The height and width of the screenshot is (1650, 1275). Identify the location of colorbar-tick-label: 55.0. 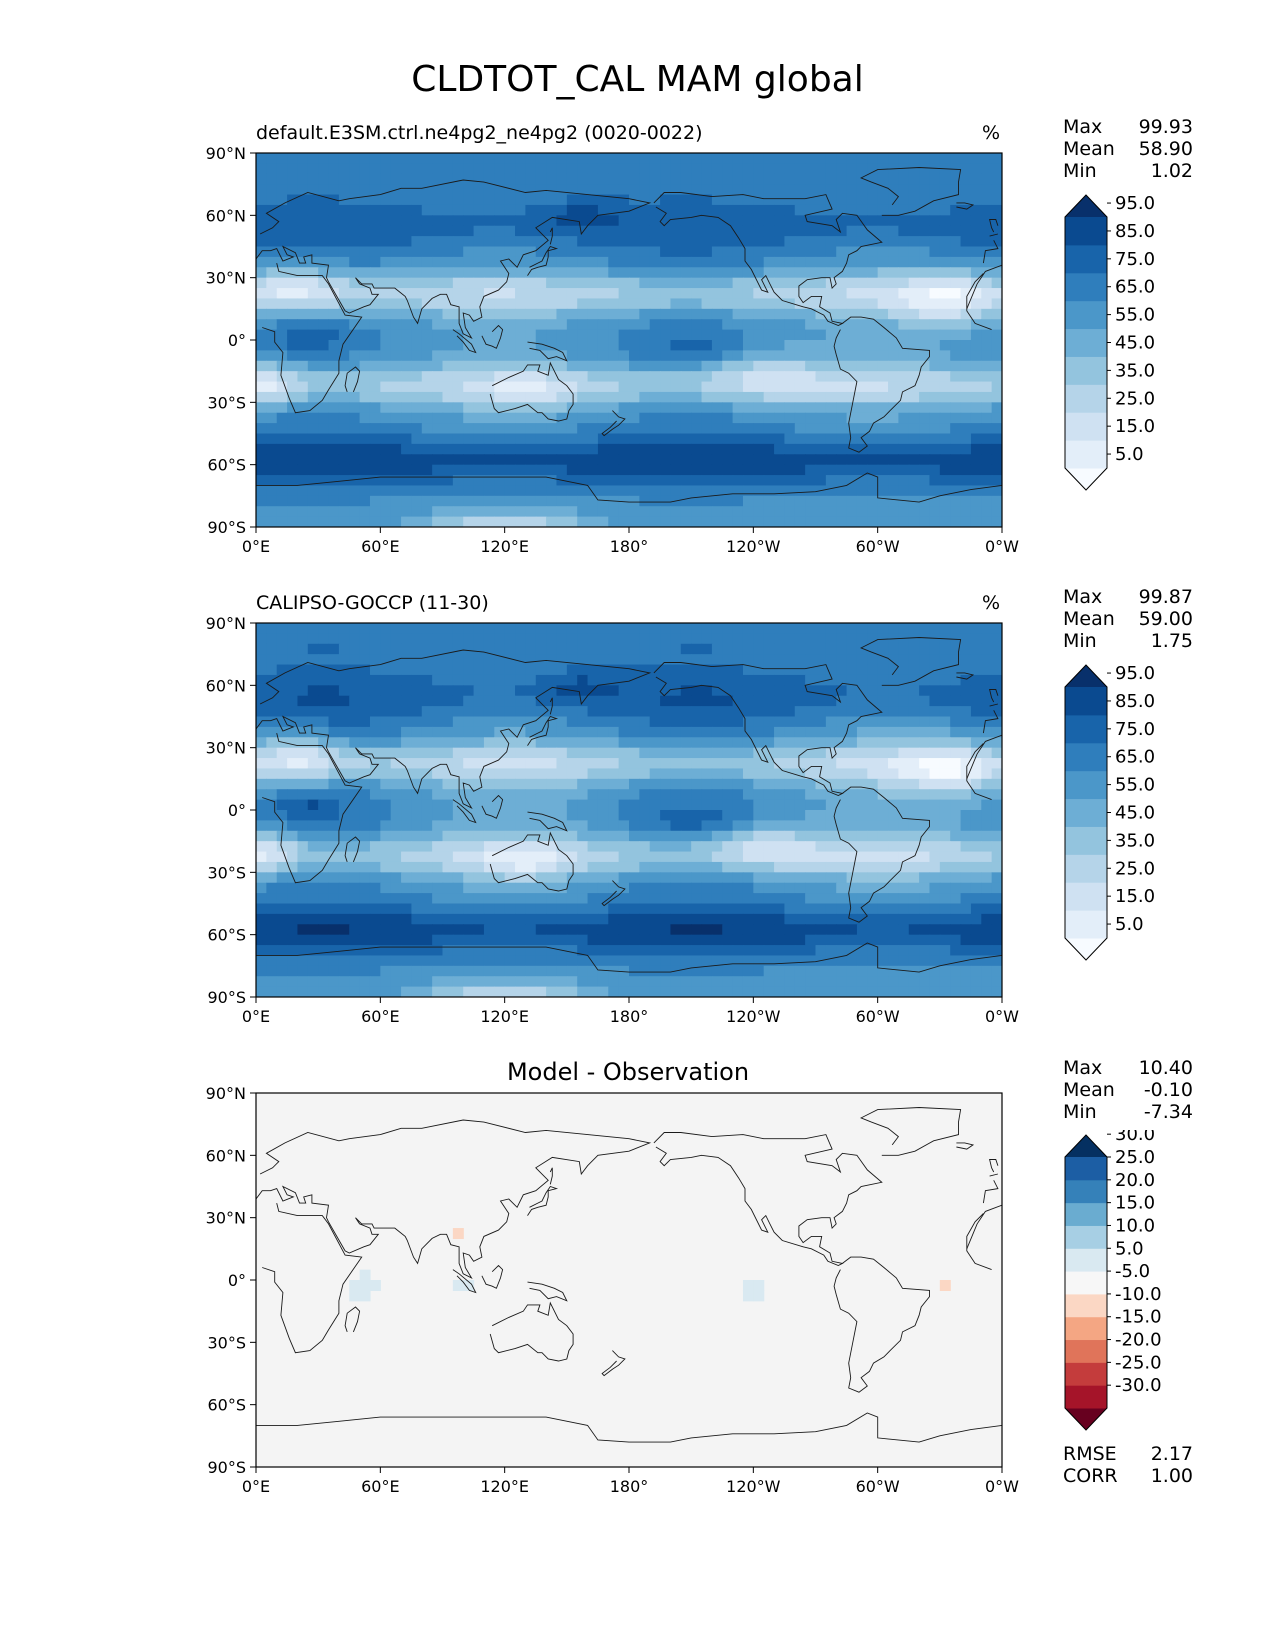
(1135, 315).